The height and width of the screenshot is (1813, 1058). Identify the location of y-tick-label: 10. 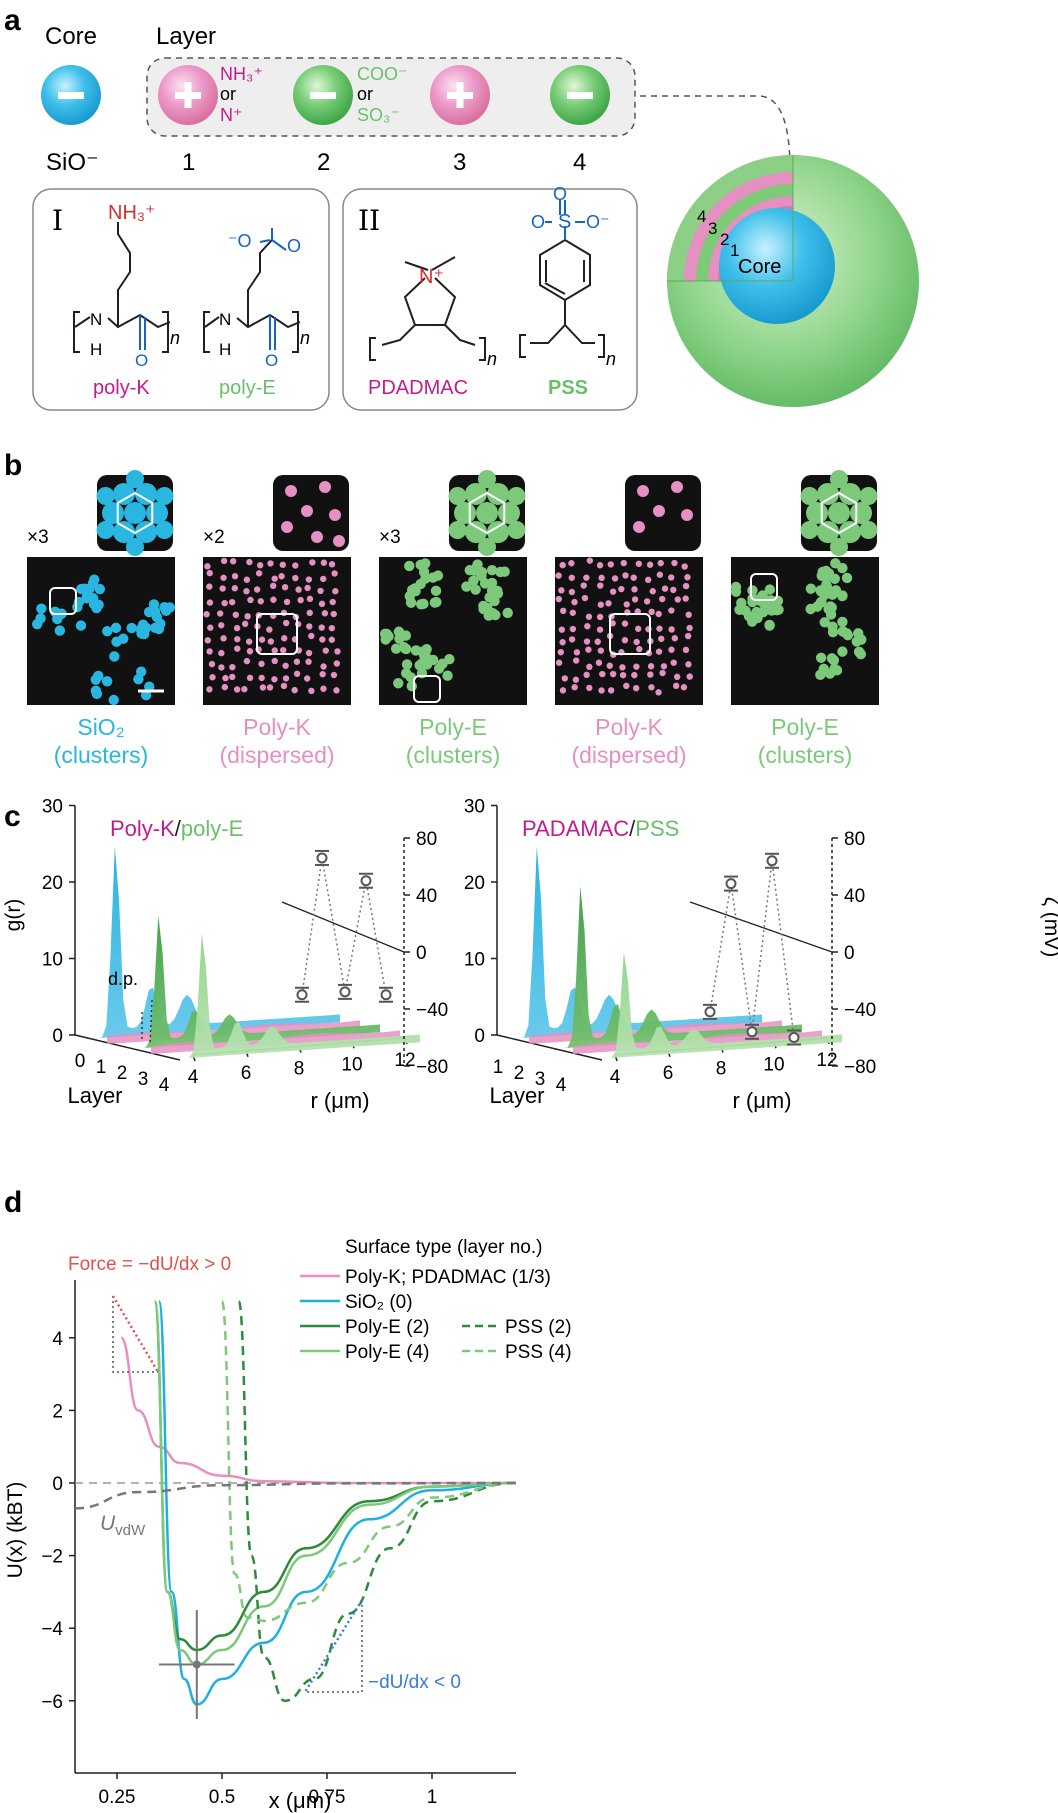
(52, 960).